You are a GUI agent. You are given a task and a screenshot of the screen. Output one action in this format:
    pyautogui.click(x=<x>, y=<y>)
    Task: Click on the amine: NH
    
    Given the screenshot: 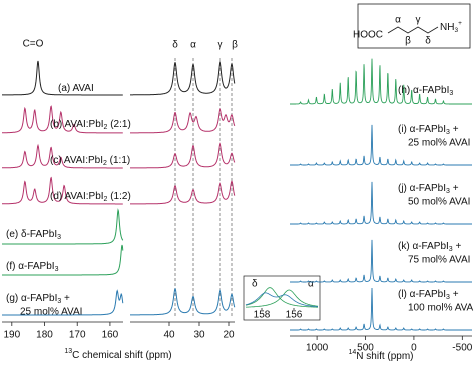 What is the action you would take?
    pyautogui.click(x=447, y=27)
    